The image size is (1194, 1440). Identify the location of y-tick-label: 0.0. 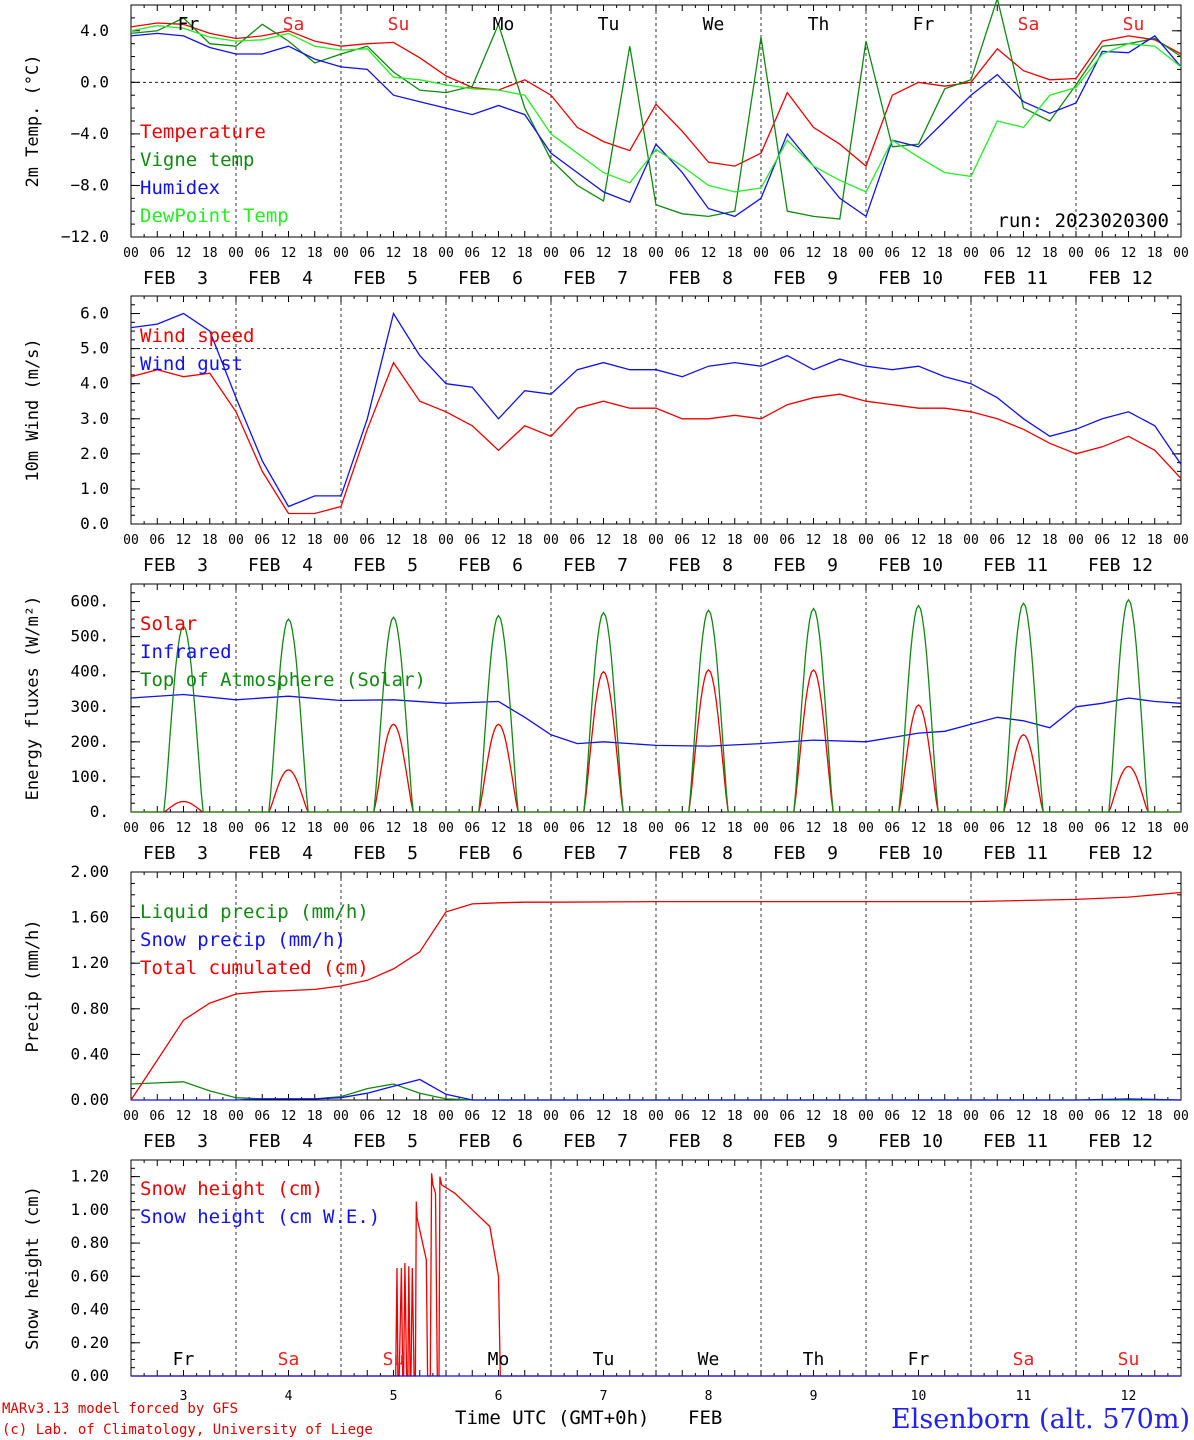
(94, 523).